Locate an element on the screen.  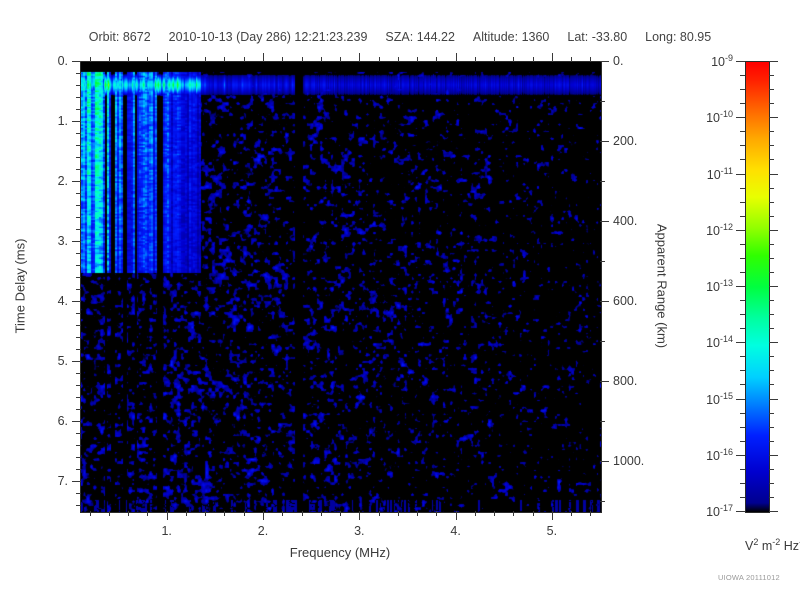
header-item-label-2: SZA: is located at coordinates (401, 37).